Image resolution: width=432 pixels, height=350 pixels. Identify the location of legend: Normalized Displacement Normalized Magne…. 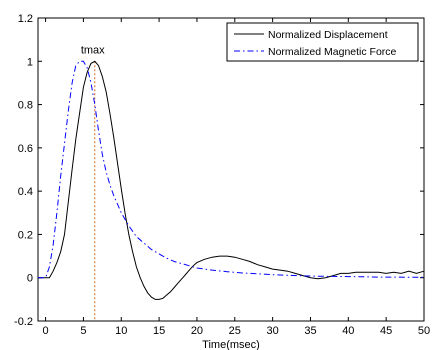
(322, 42).